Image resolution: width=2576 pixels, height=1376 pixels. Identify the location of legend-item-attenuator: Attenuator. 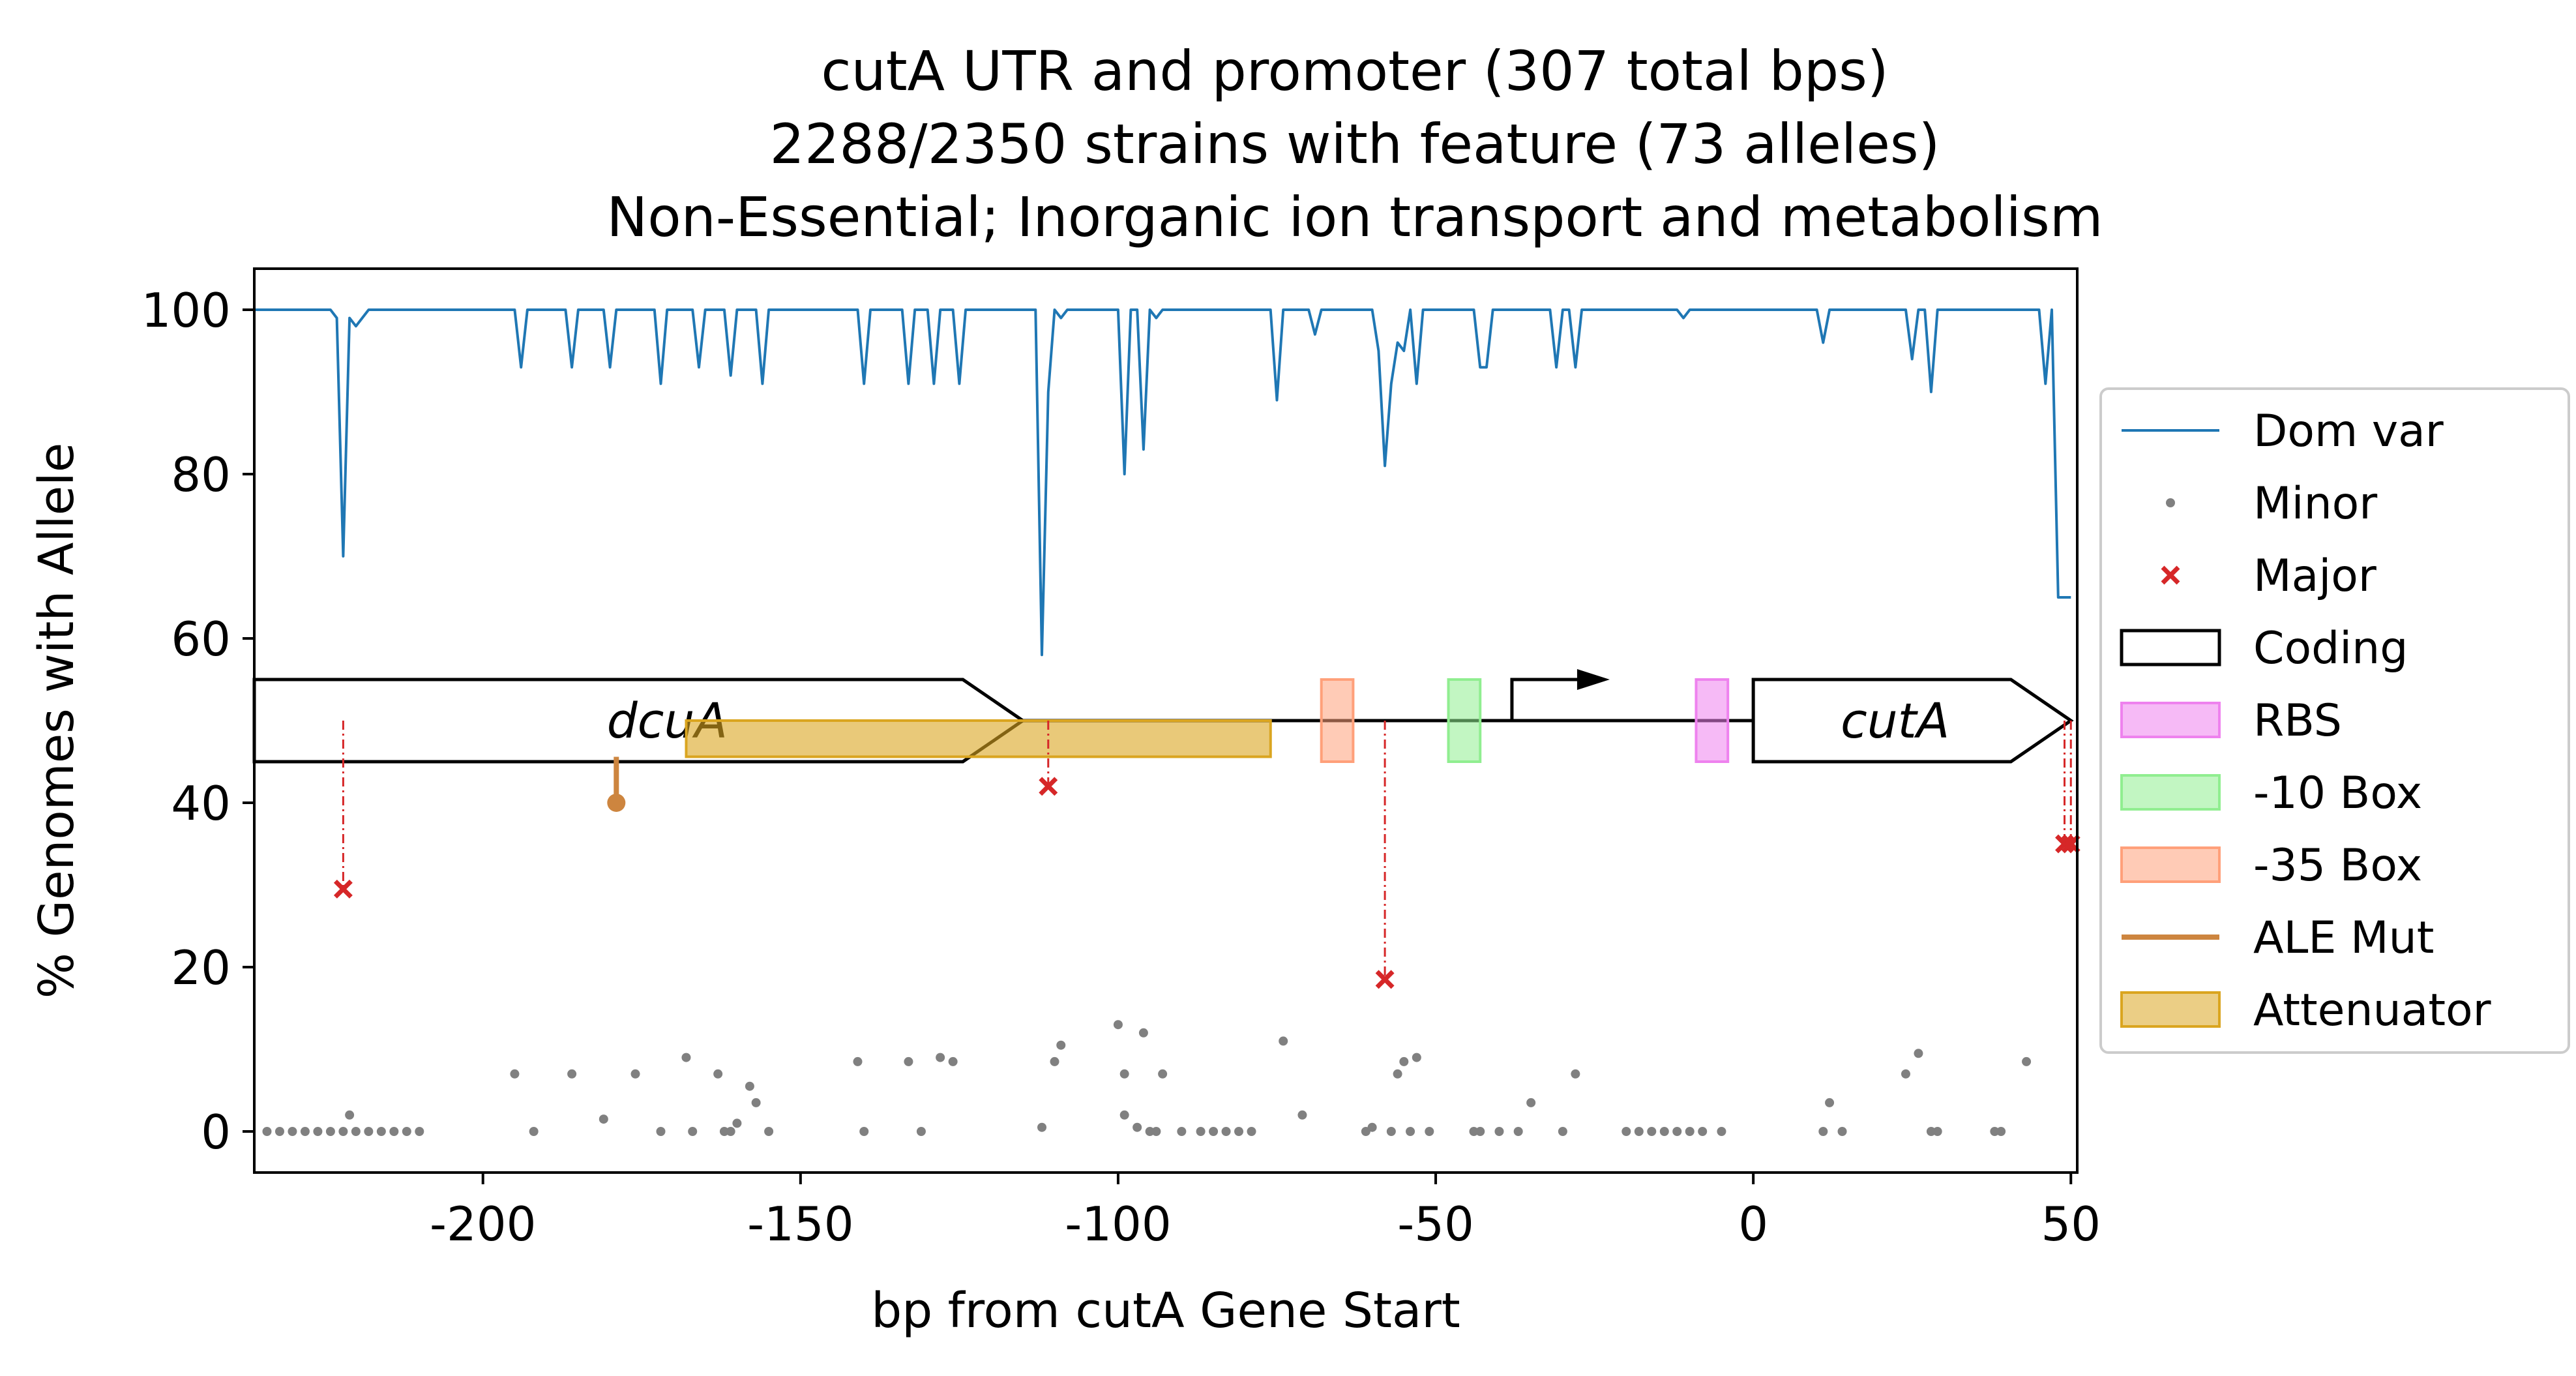
(2305, 1010).